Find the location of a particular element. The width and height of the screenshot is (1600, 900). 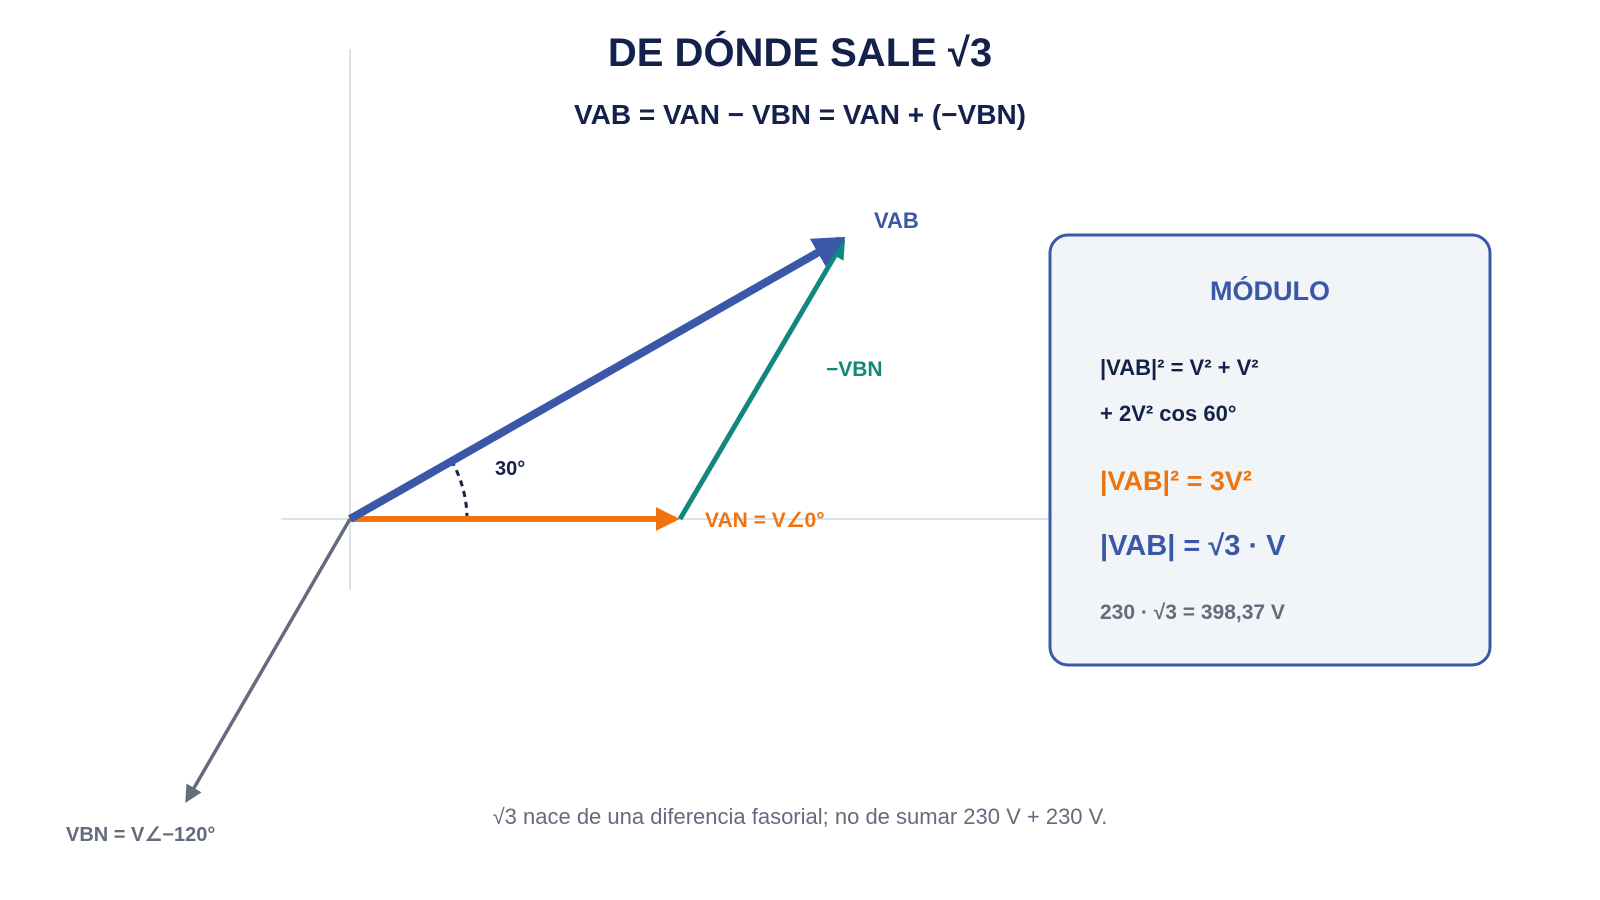

module-result: |VAB| = √3 · V is located at coordinates (1193, 546).